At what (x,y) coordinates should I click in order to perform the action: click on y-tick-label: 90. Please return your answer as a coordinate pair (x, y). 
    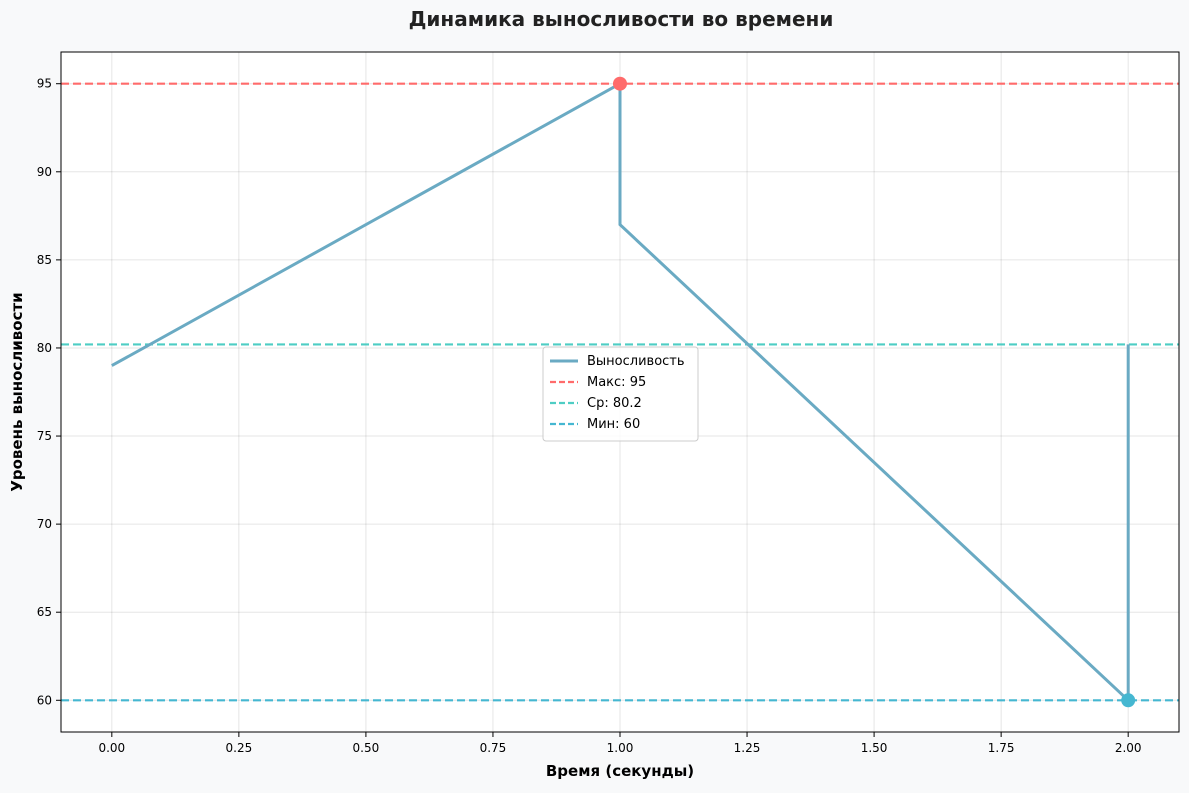
    Looking at the image, I should click on (44, 172).